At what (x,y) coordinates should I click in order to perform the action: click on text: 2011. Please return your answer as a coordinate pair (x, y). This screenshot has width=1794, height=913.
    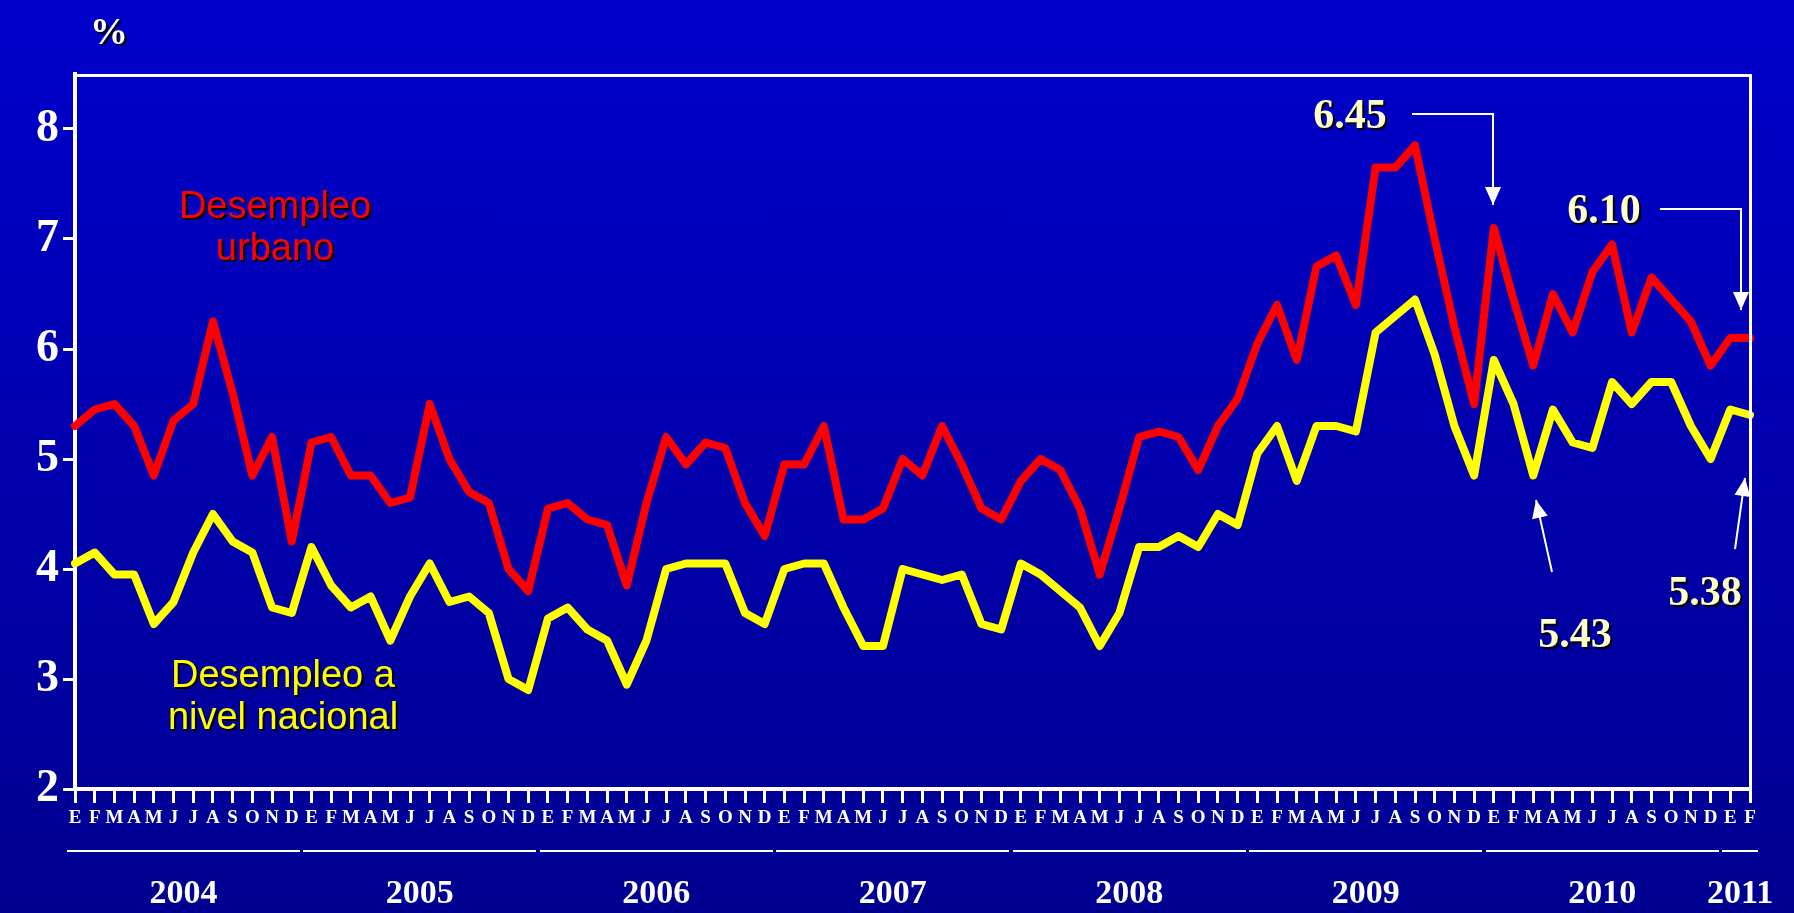
    Looking at the image, I should click on (1740, 892).